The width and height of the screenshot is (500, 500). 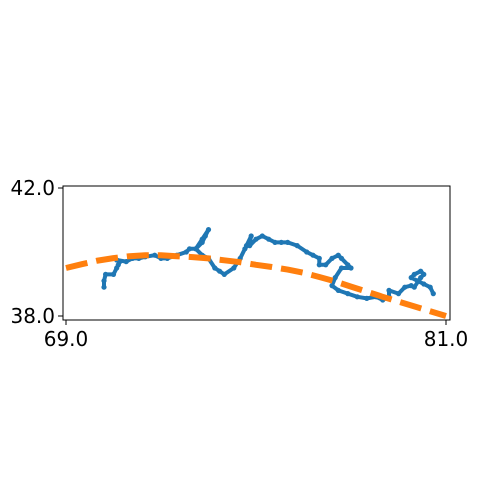 What do you see at coordinates (32, 316) in the screenshot?
I see `y-tick-label: 38.0` at bounding box center [32, 316].